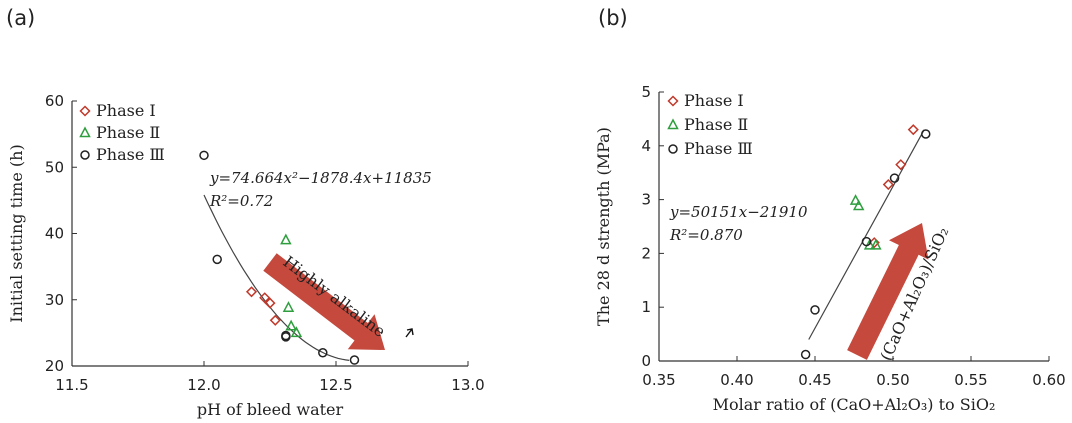 The image size is (1072, 423). I want to click on y-tick-label: 3, so click(646, 200).